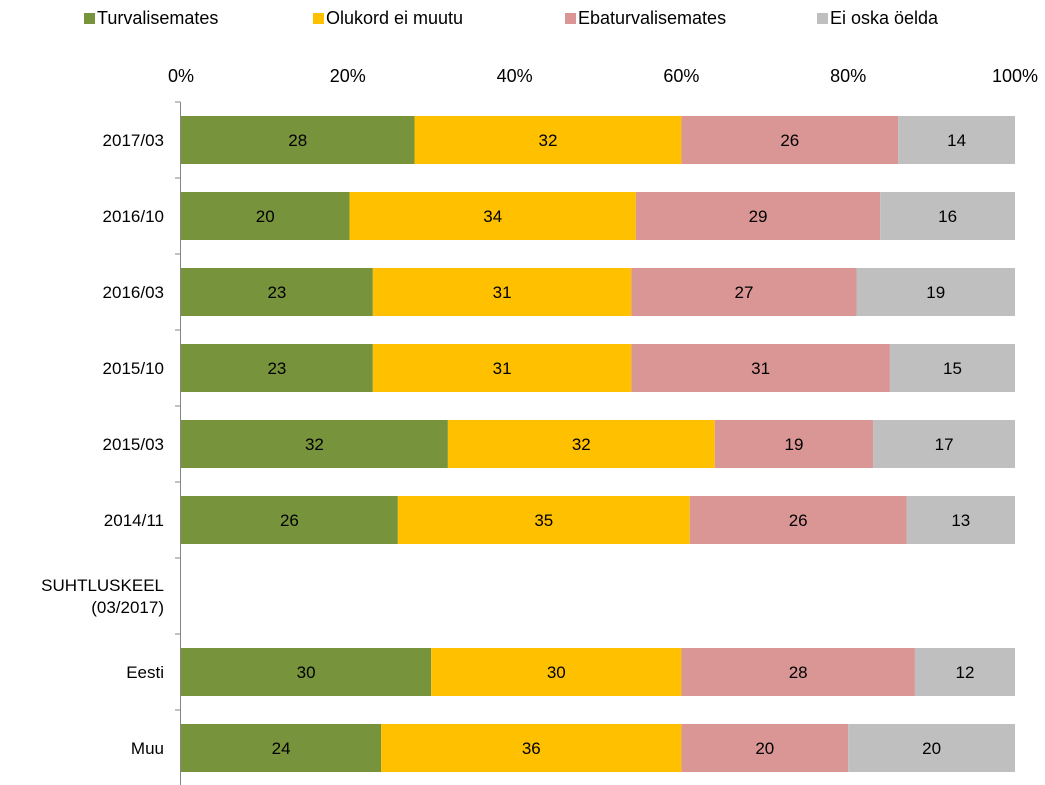 The height and width of the screenshot is (785, 1045). I want to click on data-label: 14, so click(956, 140).